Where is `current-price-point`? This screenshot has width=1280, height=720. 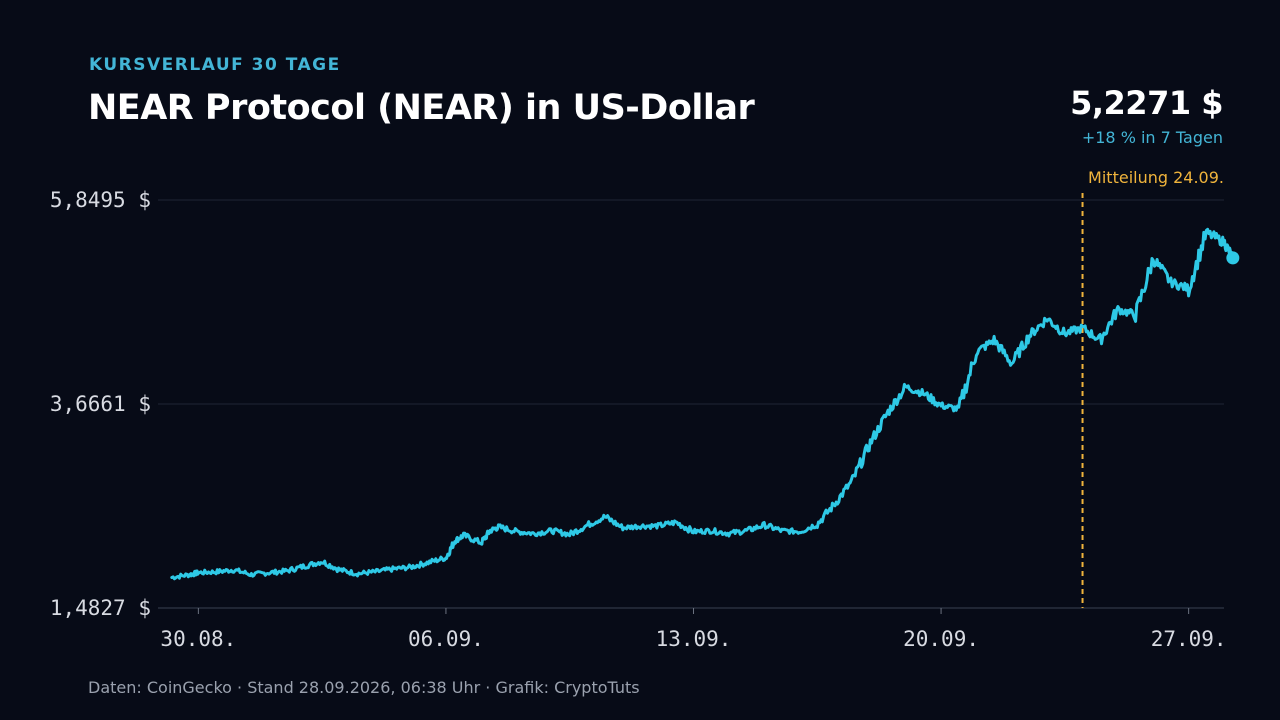 current-price-point is located at coordinates (1233, 258).